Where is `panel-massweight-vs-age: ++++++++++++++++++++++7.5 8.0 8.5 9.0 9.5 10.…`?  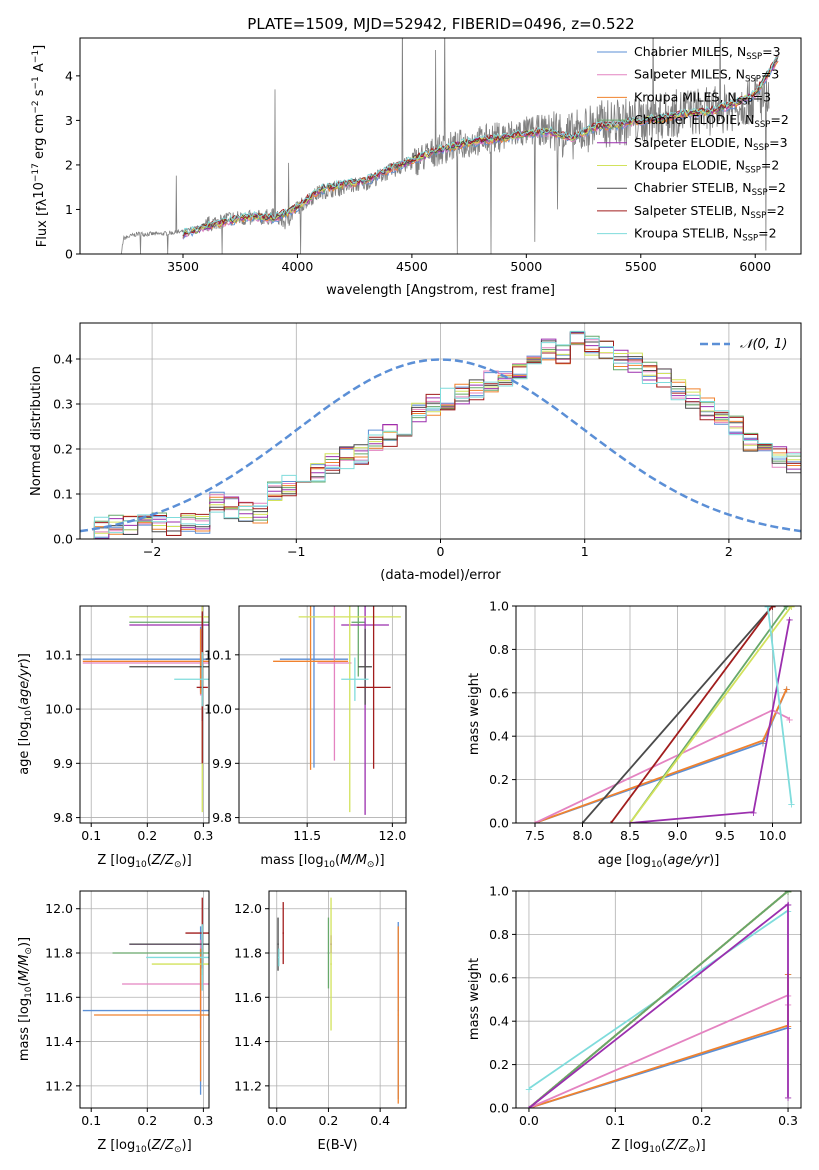
panel-massweight-vs-age: ++++++++++++++++++++++7.5 8.0 8.5 9.0 9.5 10.… is located at coordinates (634, 734).